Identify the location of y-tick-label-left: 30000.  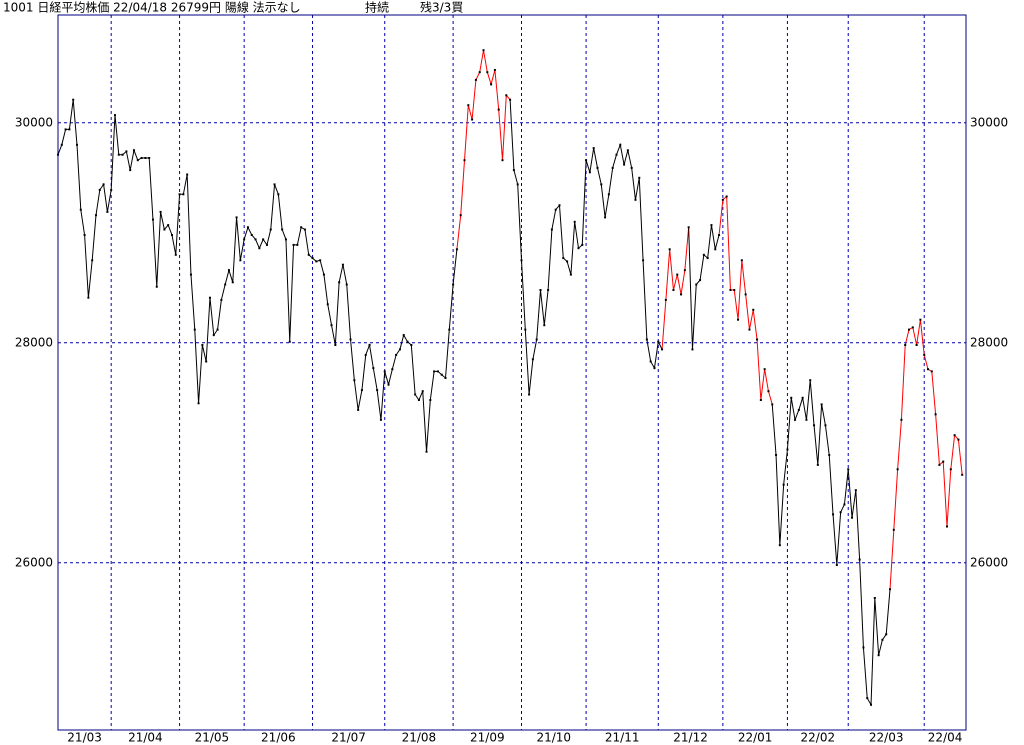
(34, 122).